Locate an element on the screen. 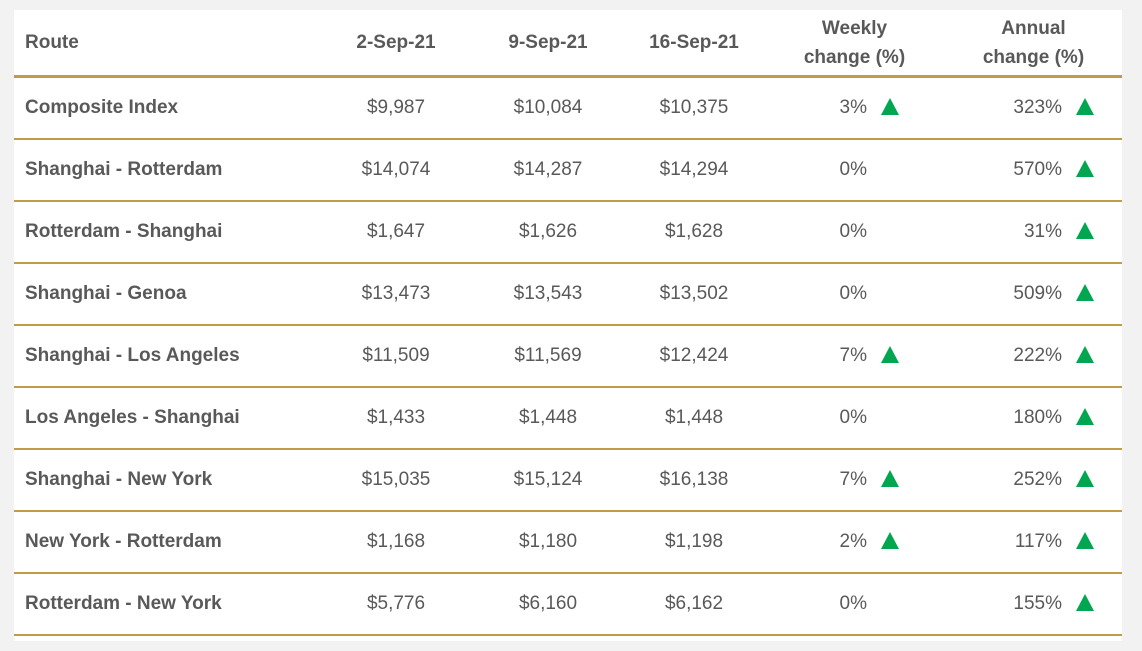 The height and width of the screenshot is (651, 1142). cell-value: $13,473 is located at coordinates (396, 293).